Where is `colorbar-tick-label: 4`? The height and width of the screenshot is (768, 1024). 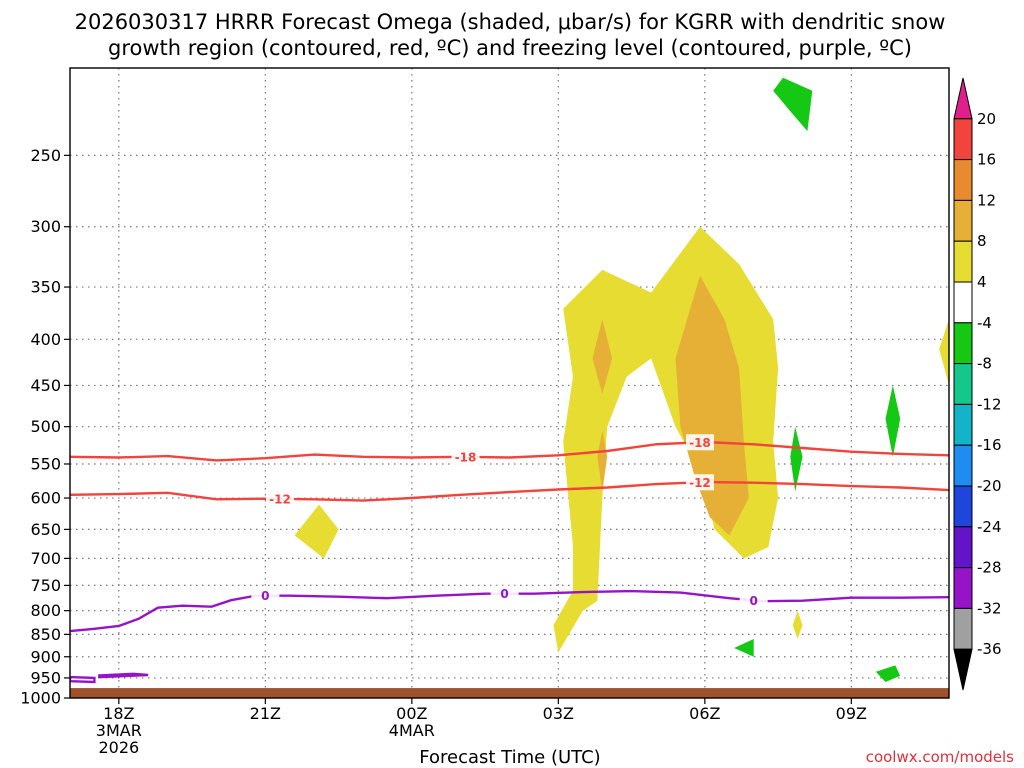 colorbar-tick-label: 4 is located at coordinates (982, 282).